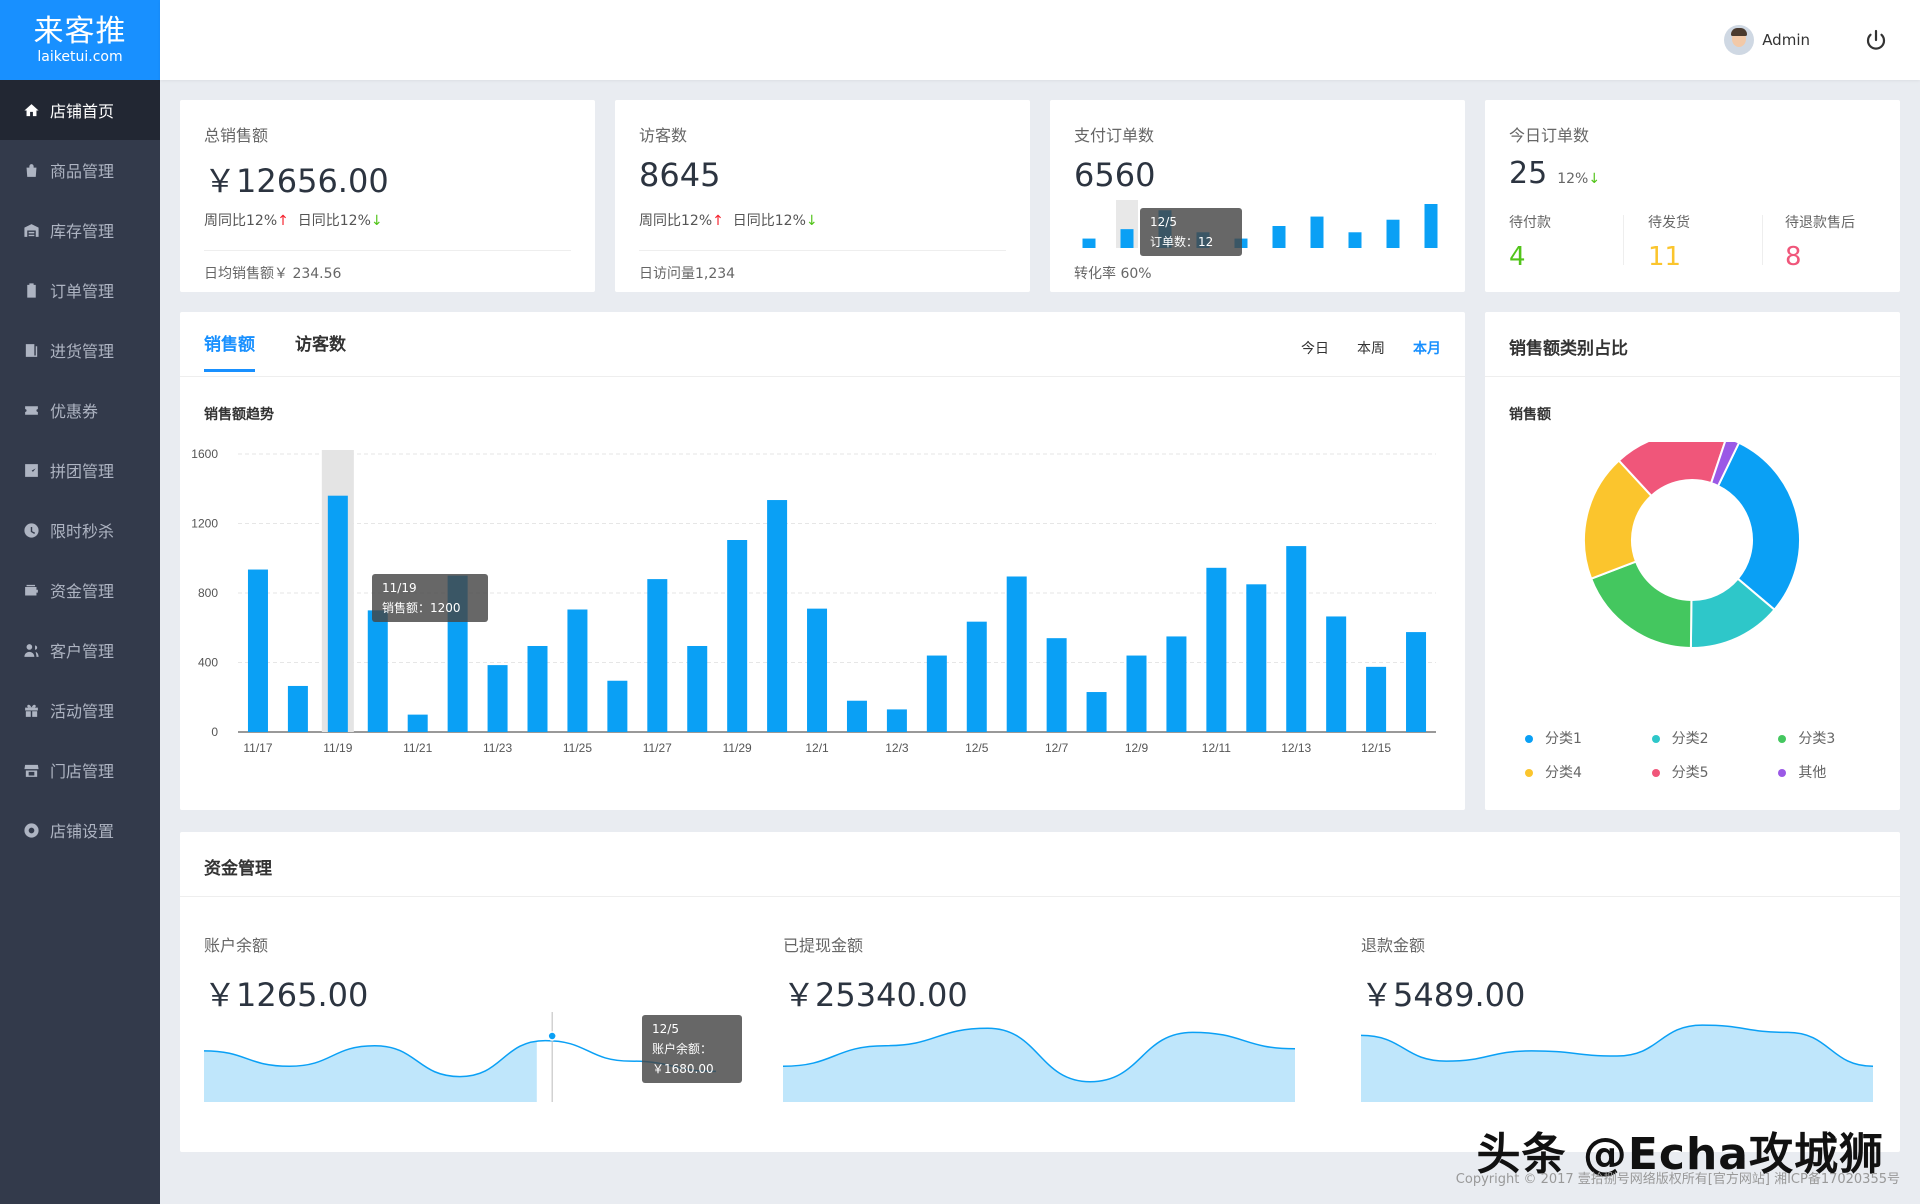 The image size is (1920, 1204). I want to click on sidebar-item-5: 优惠券, so click(80, 410).